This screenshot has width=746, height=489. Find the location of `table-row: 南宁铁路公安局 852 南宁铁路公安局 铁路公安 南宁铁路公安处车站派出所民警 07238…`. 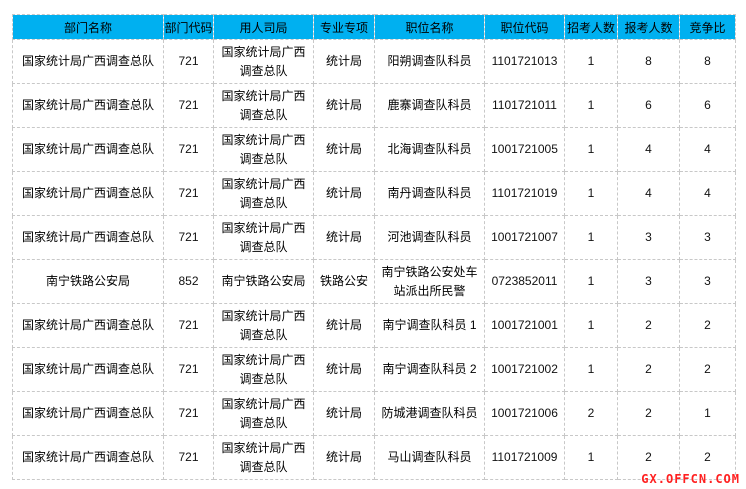

table-row: 南宁铁路公安局 852 南宁铁路公安局 铁路公安 南宁铁路公安处车站派出所民警 07238… is located at coordinates (374, 281).